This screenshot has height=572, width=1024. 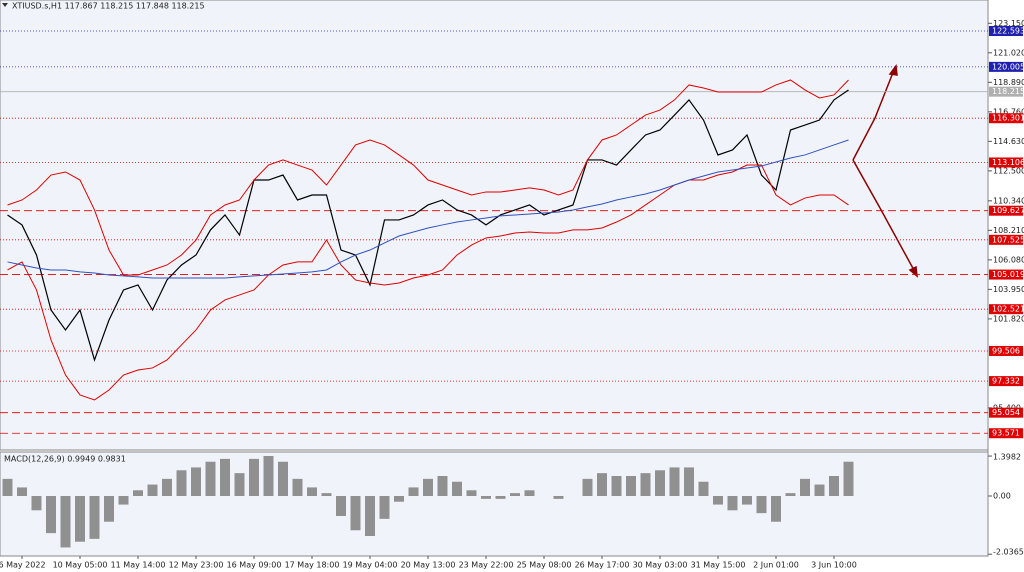 I want to click on y-tick-label: 106.080, so click(x=1008, y=259).